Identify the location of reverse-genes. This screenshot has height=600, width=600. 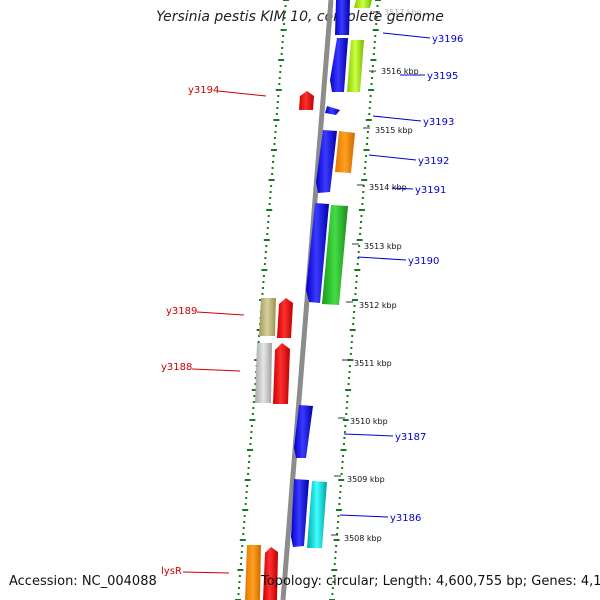
(279, 345).